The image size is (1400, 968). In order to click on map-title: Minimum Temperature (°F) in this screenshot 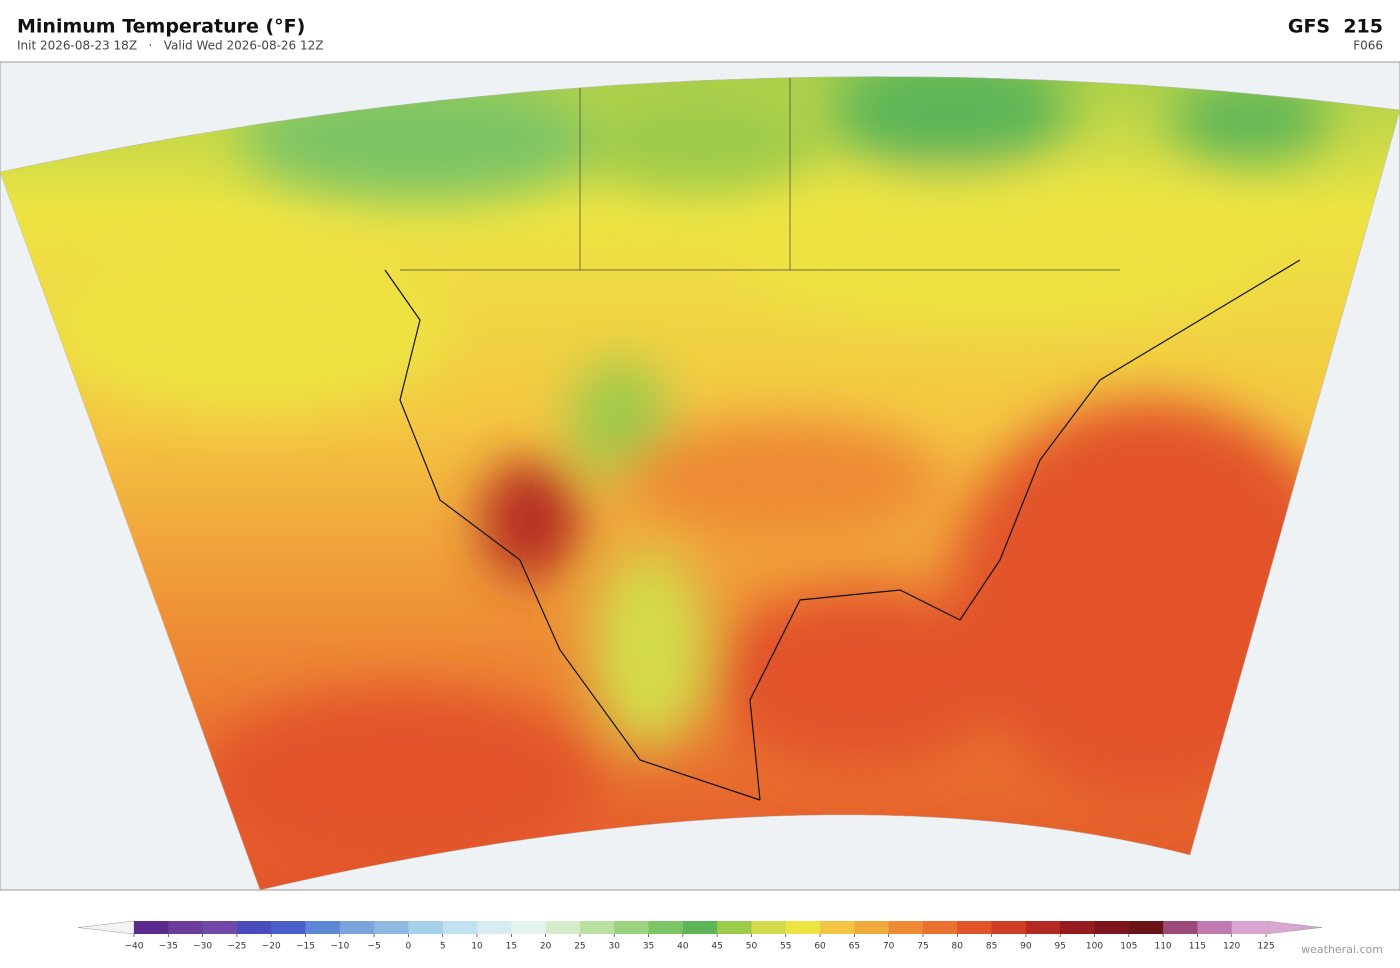, I will do `click(161, 27)`.